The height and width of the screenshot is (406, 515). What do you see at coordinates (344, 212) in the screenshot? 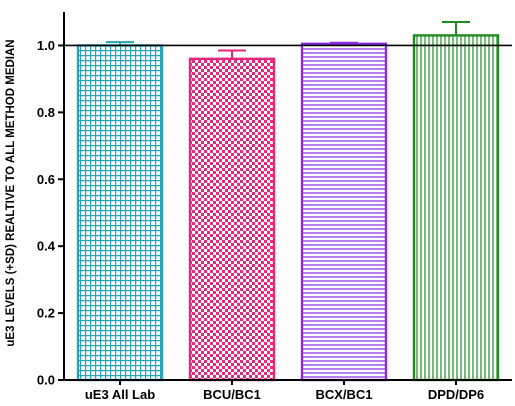
I see `bar-bcx-bc1` at bounding box center [344, 212].